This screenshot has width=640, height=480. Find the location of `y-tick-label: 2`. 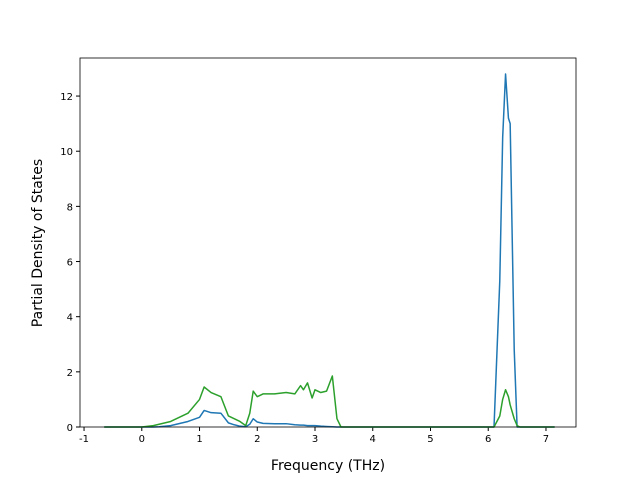

y-tick-label: 2 is located at coordinates (70, 373).